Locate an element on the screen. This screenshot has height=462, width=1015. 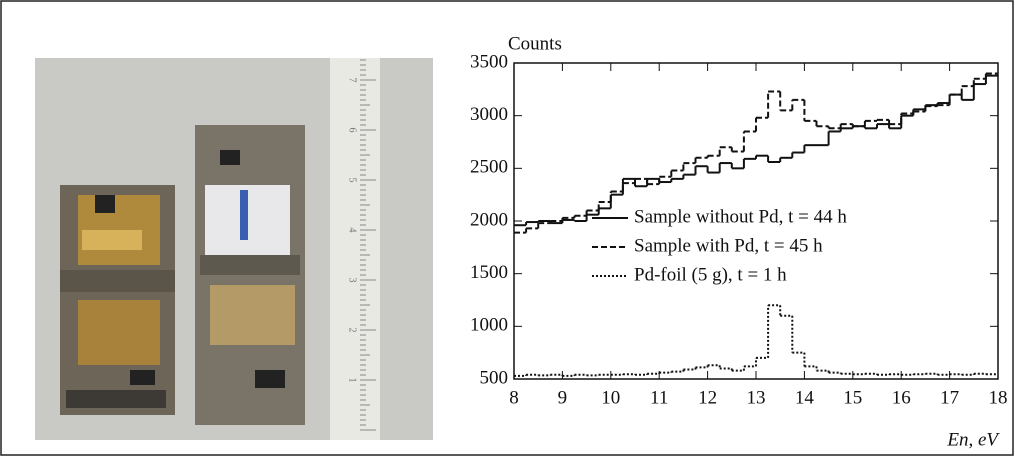
y-tick-label: 3000 is located at coordinates (489, 114).